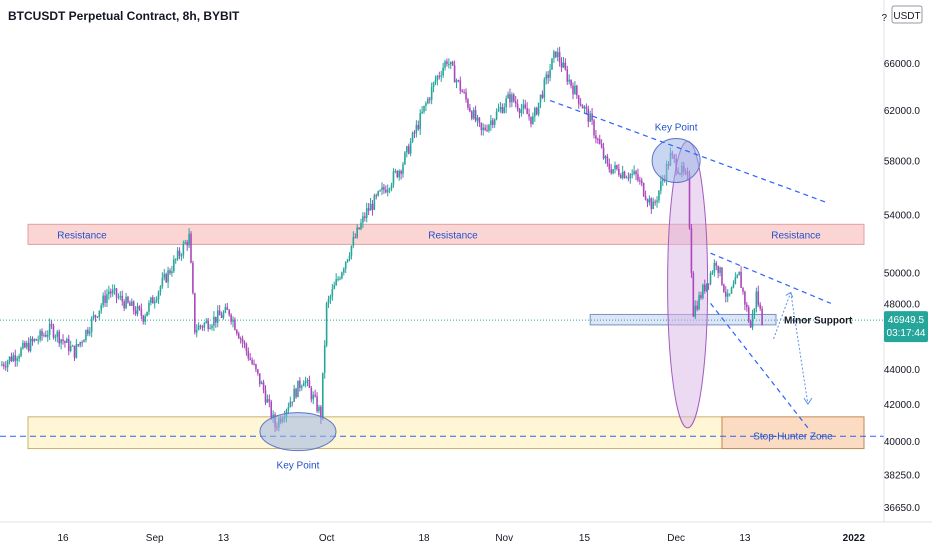 The width and height of the screenshot is (932, 555). Describe the element at coordinates (902, 442) in the screenshot. I see `price-tick-label: 40000.0` at that location.